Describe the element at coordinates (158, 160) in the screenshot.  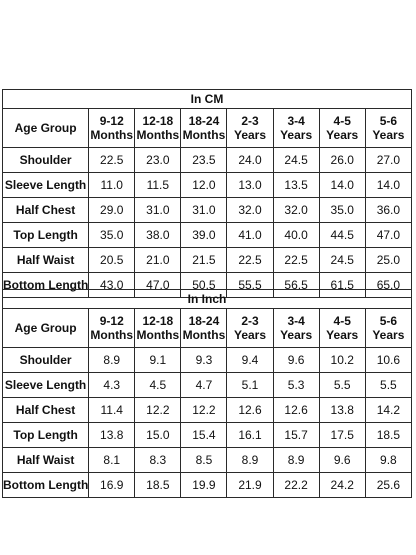
I see `measurement-value: 23.0` at that location.